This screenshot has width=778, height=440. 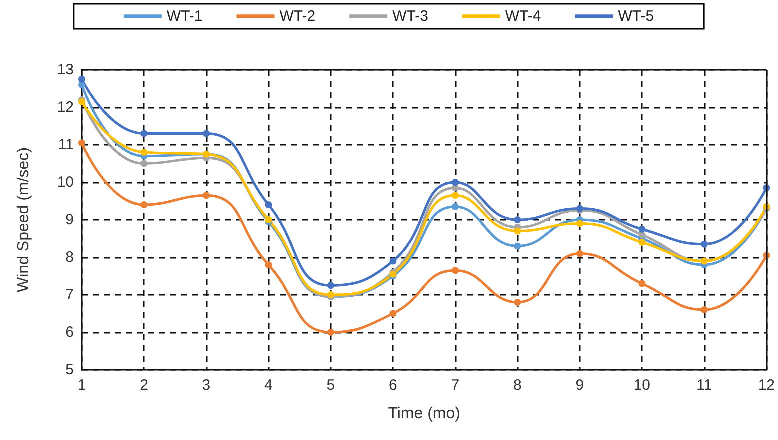 I want to click on x-tick-label: 8, so click(x=518, y=385).